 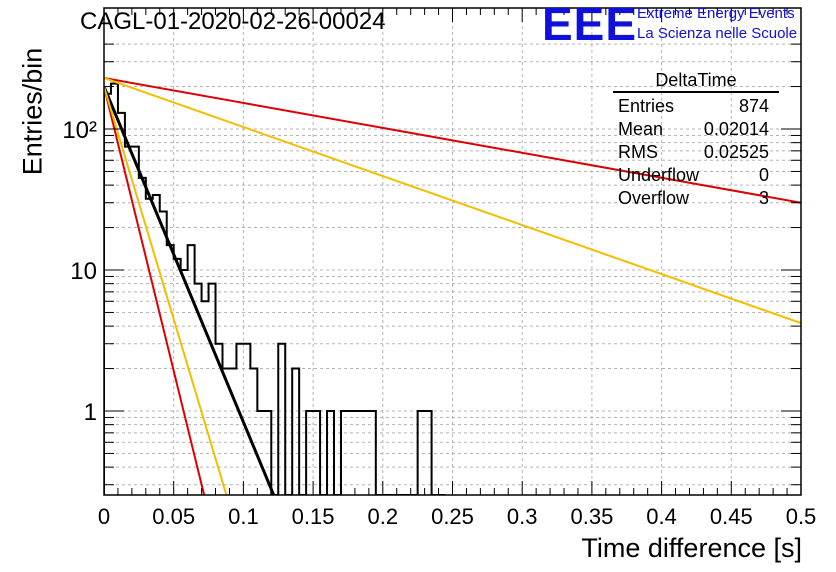 I want to click on eee-logo: EEE, so click(x=590, y=25).